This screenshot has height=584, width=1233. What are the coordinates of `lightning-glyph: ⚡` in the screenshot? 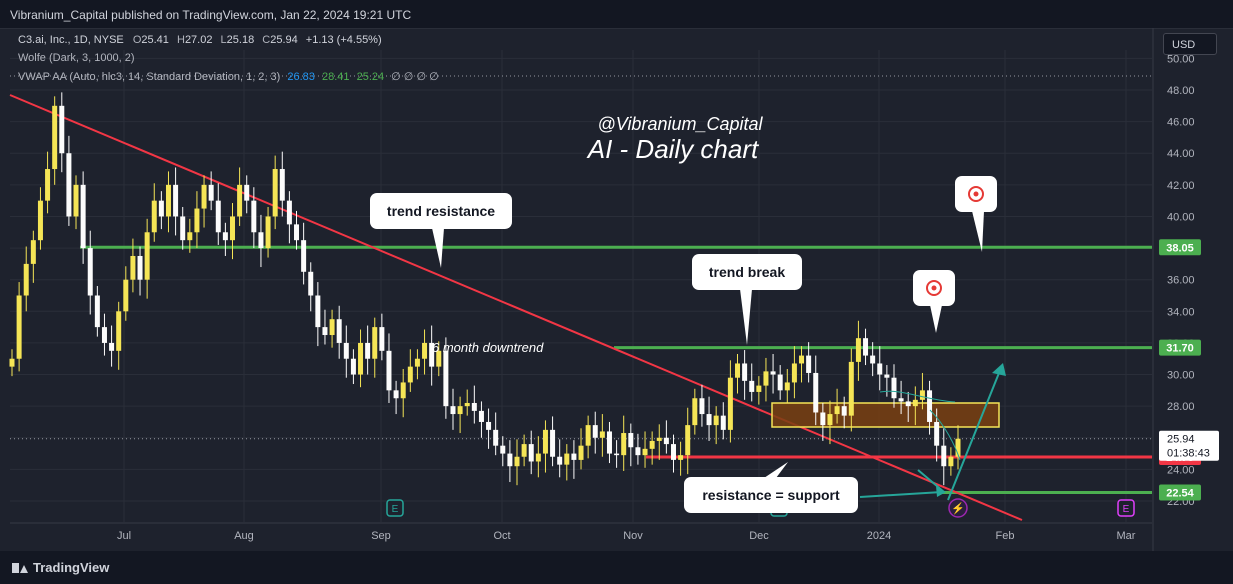 It's located at (958, 508).